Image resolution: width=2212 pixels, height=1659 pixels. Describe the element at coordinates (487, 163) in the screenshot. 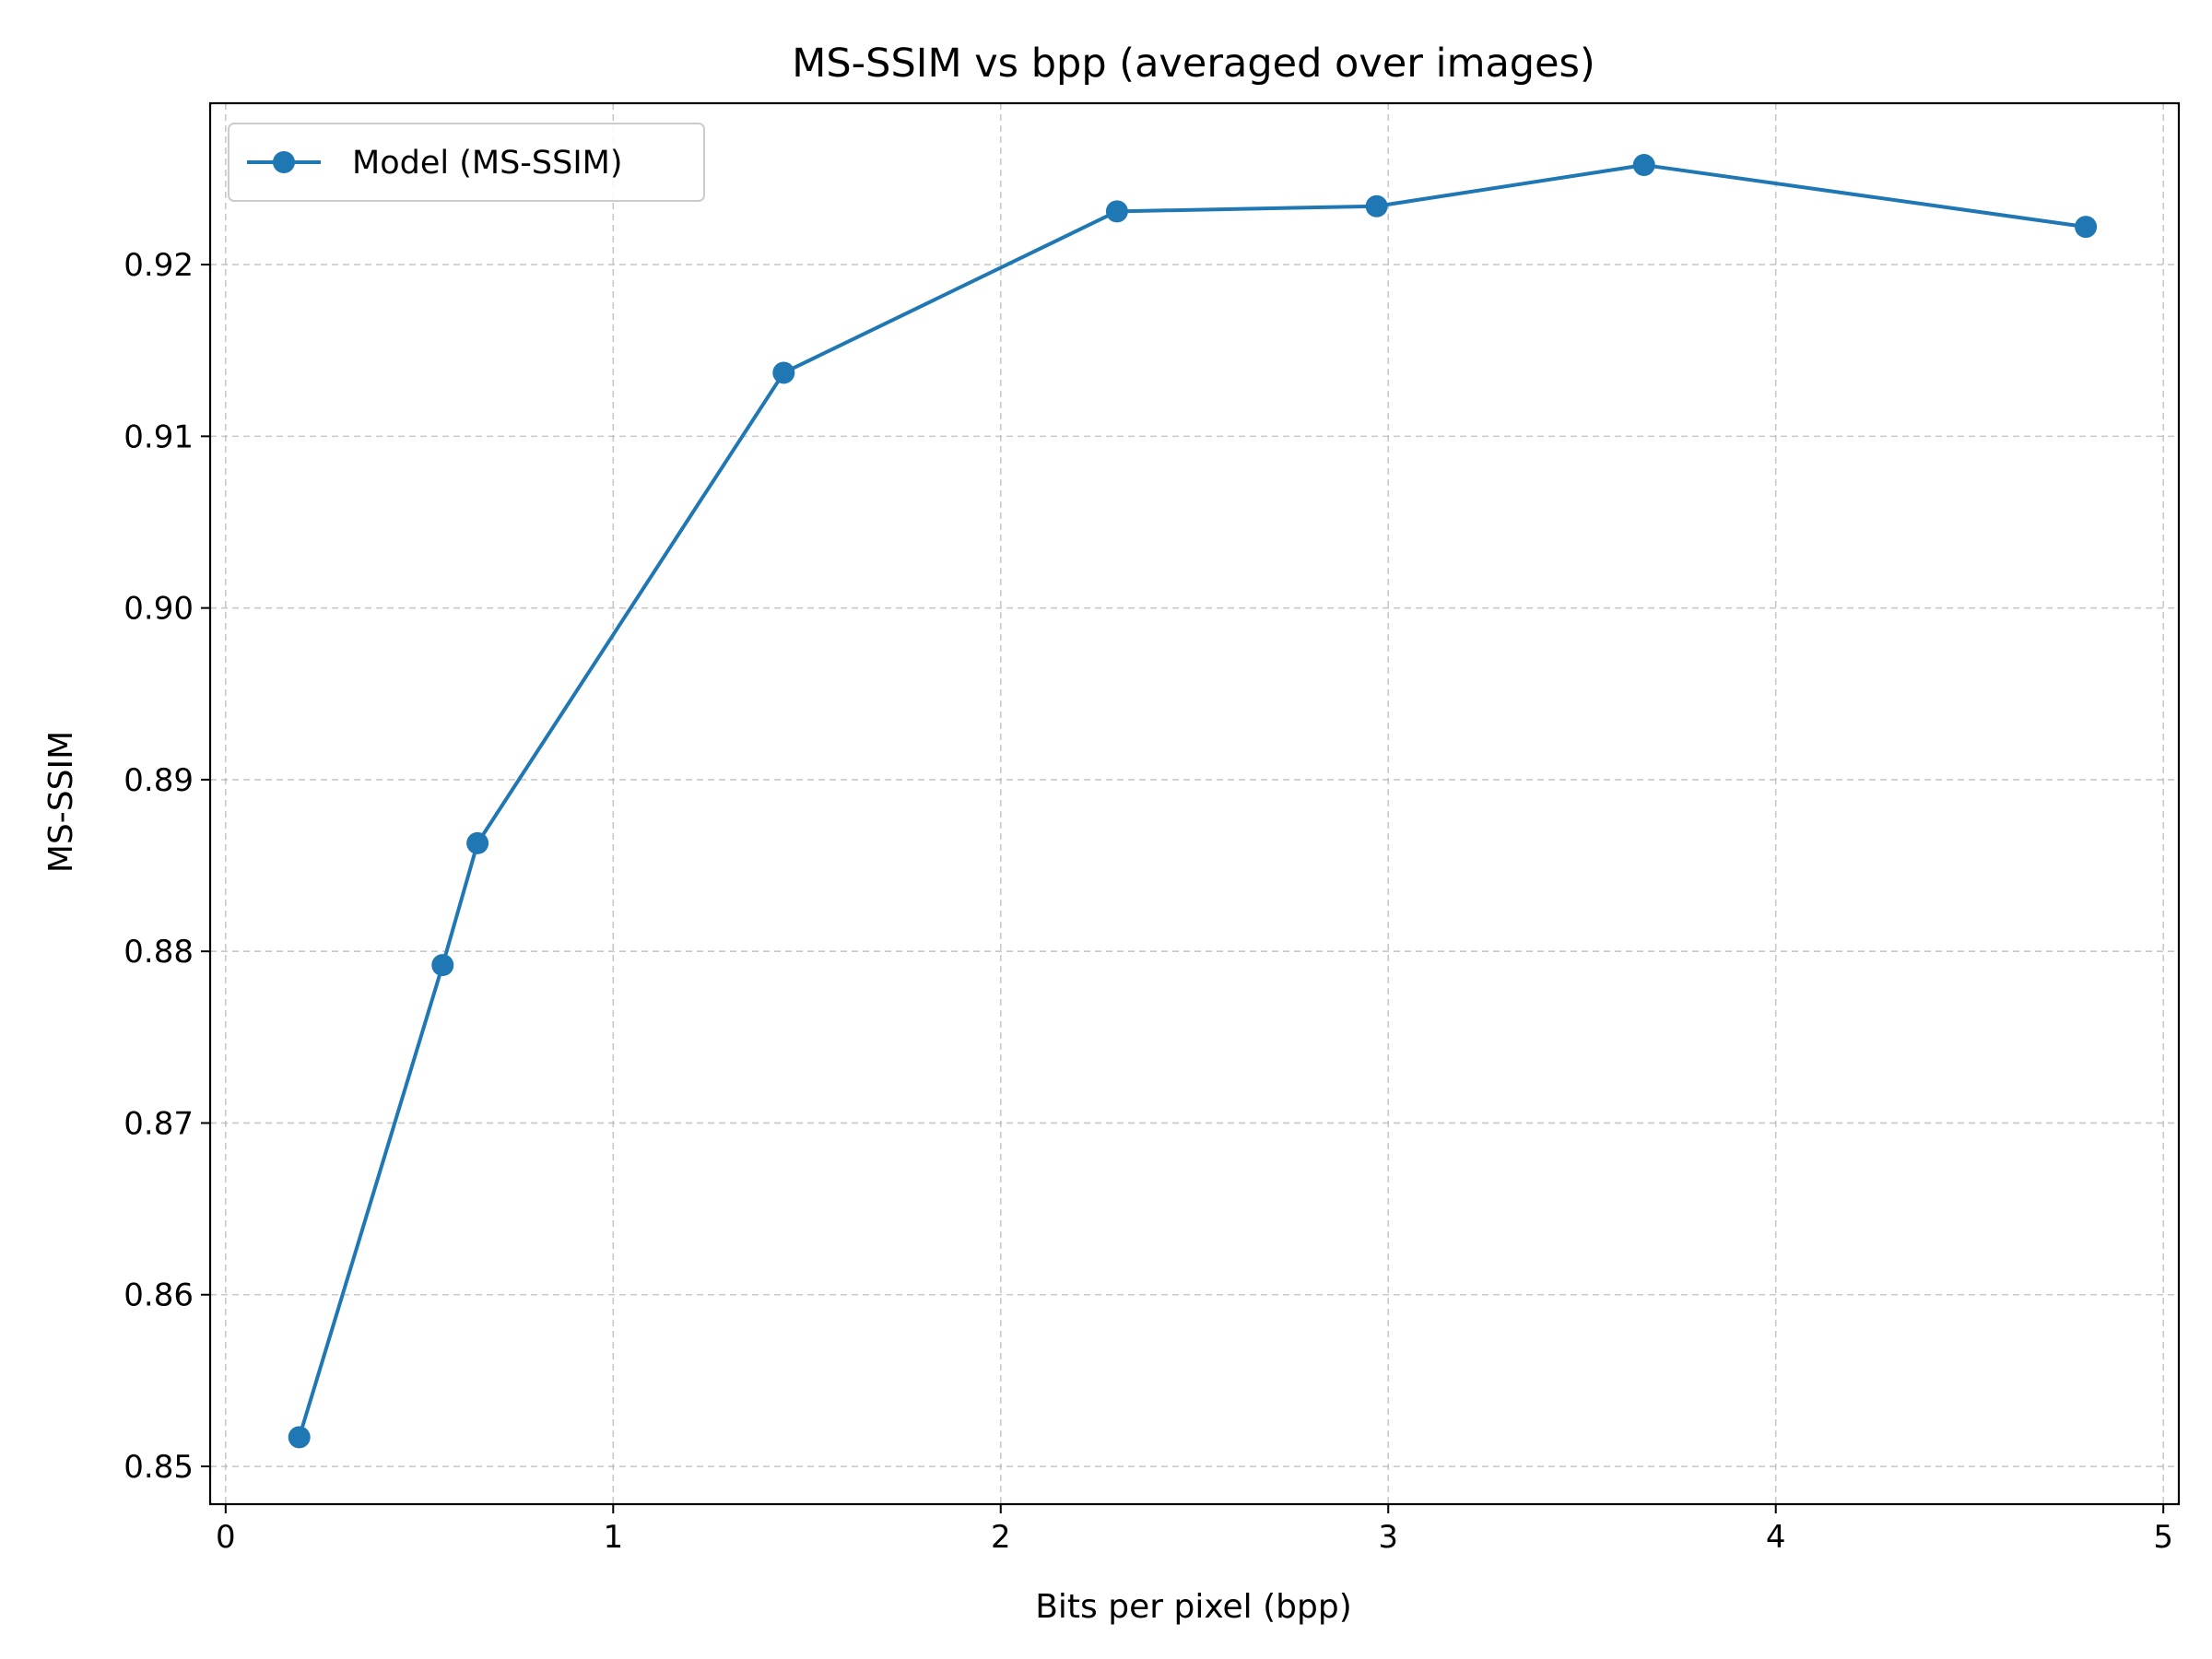

I see `legend-label: Model (MS-SSIM)` at that location.